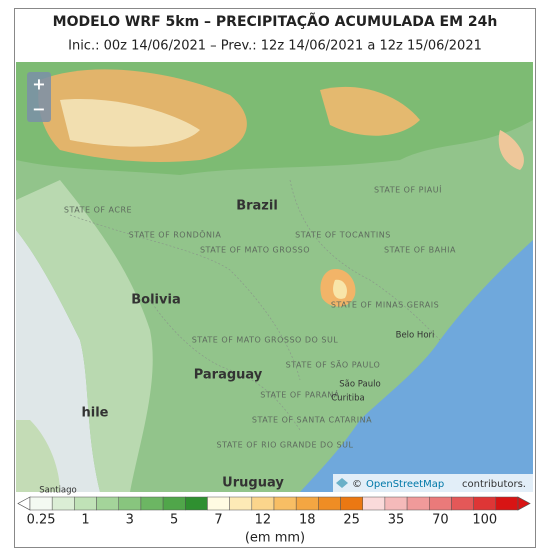 The image size is (550, 554). What do you see at coordinates (130, 520) in the screenshot?
I see `legend-tick-label: 3` at bounding box center [130, 520].